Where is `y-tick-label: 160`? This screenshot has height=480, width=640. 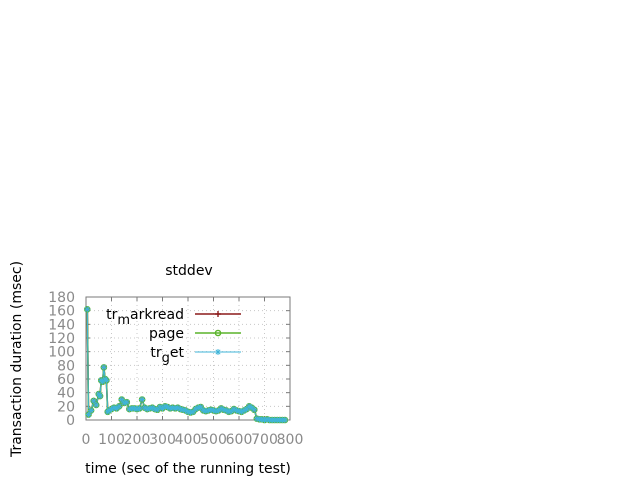
y-tick-label: 160 is located at coordinates (61, 312).